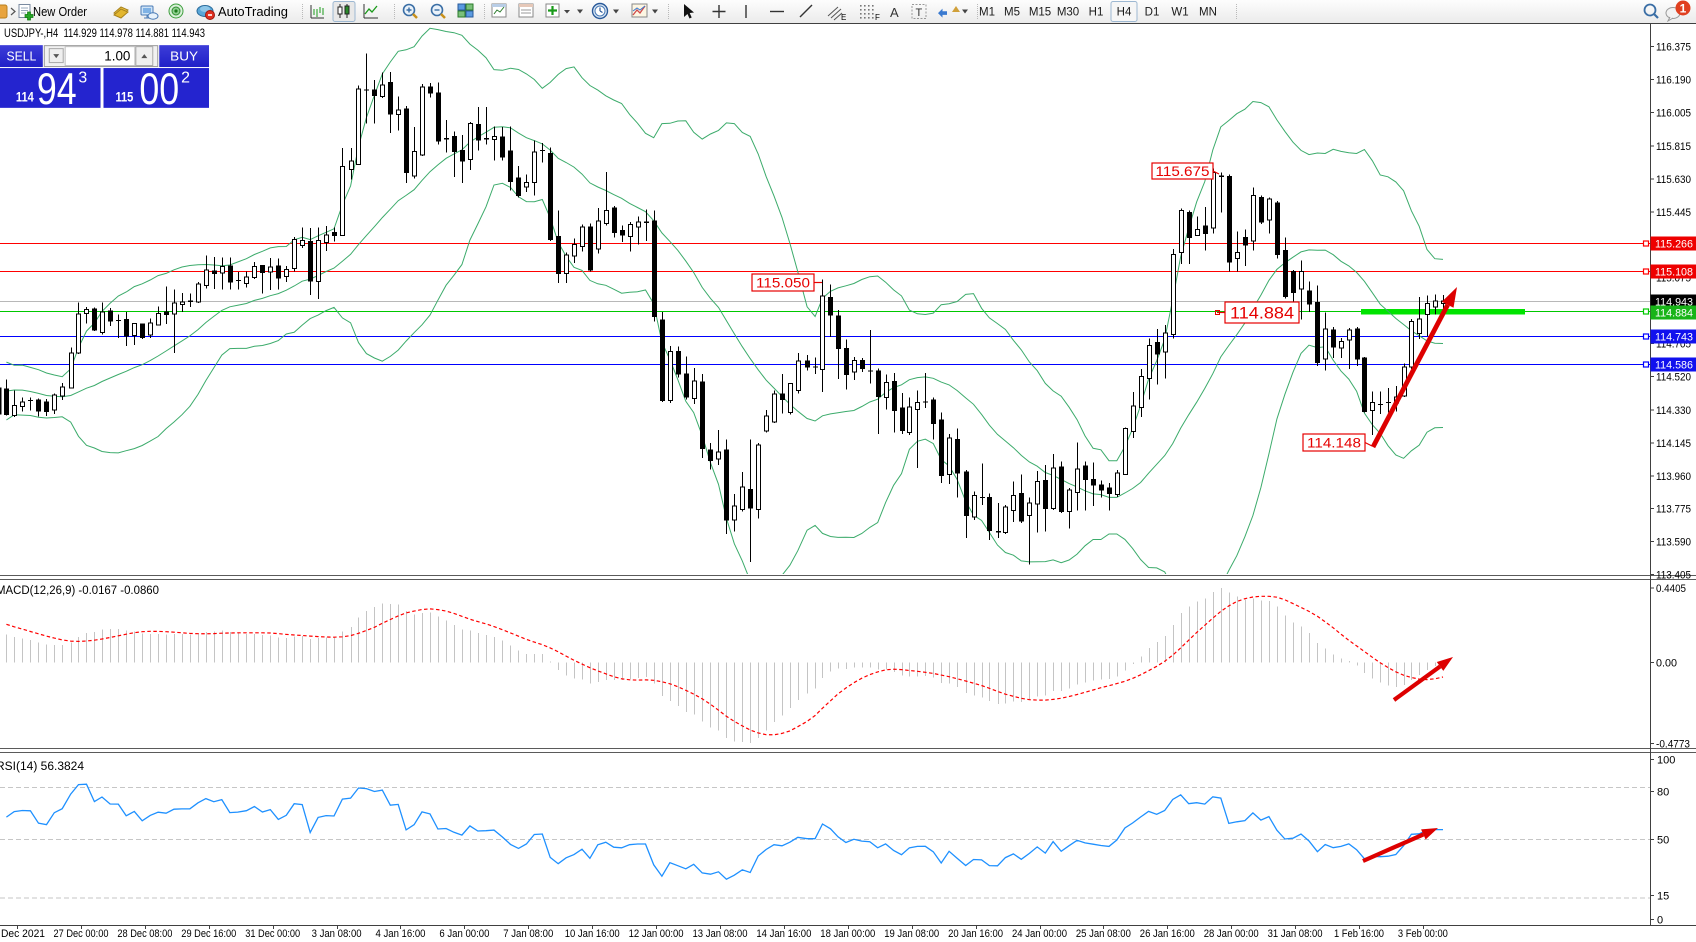  I want to click on svg-text: 114.148, so click(1334, 442).